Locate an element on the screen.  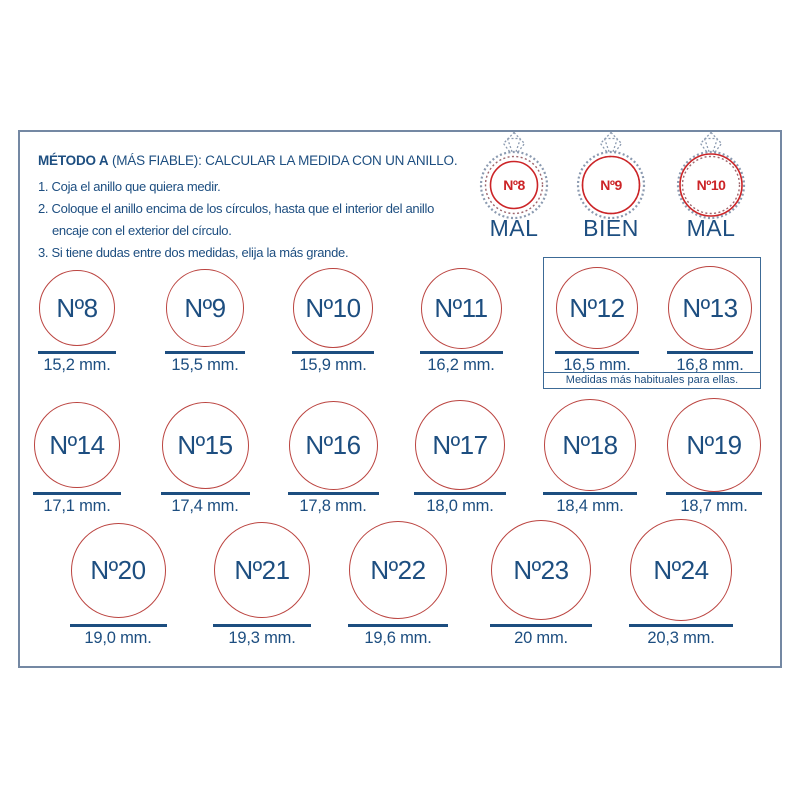
size-label: Nº23 is located at coordinates (541, 570).